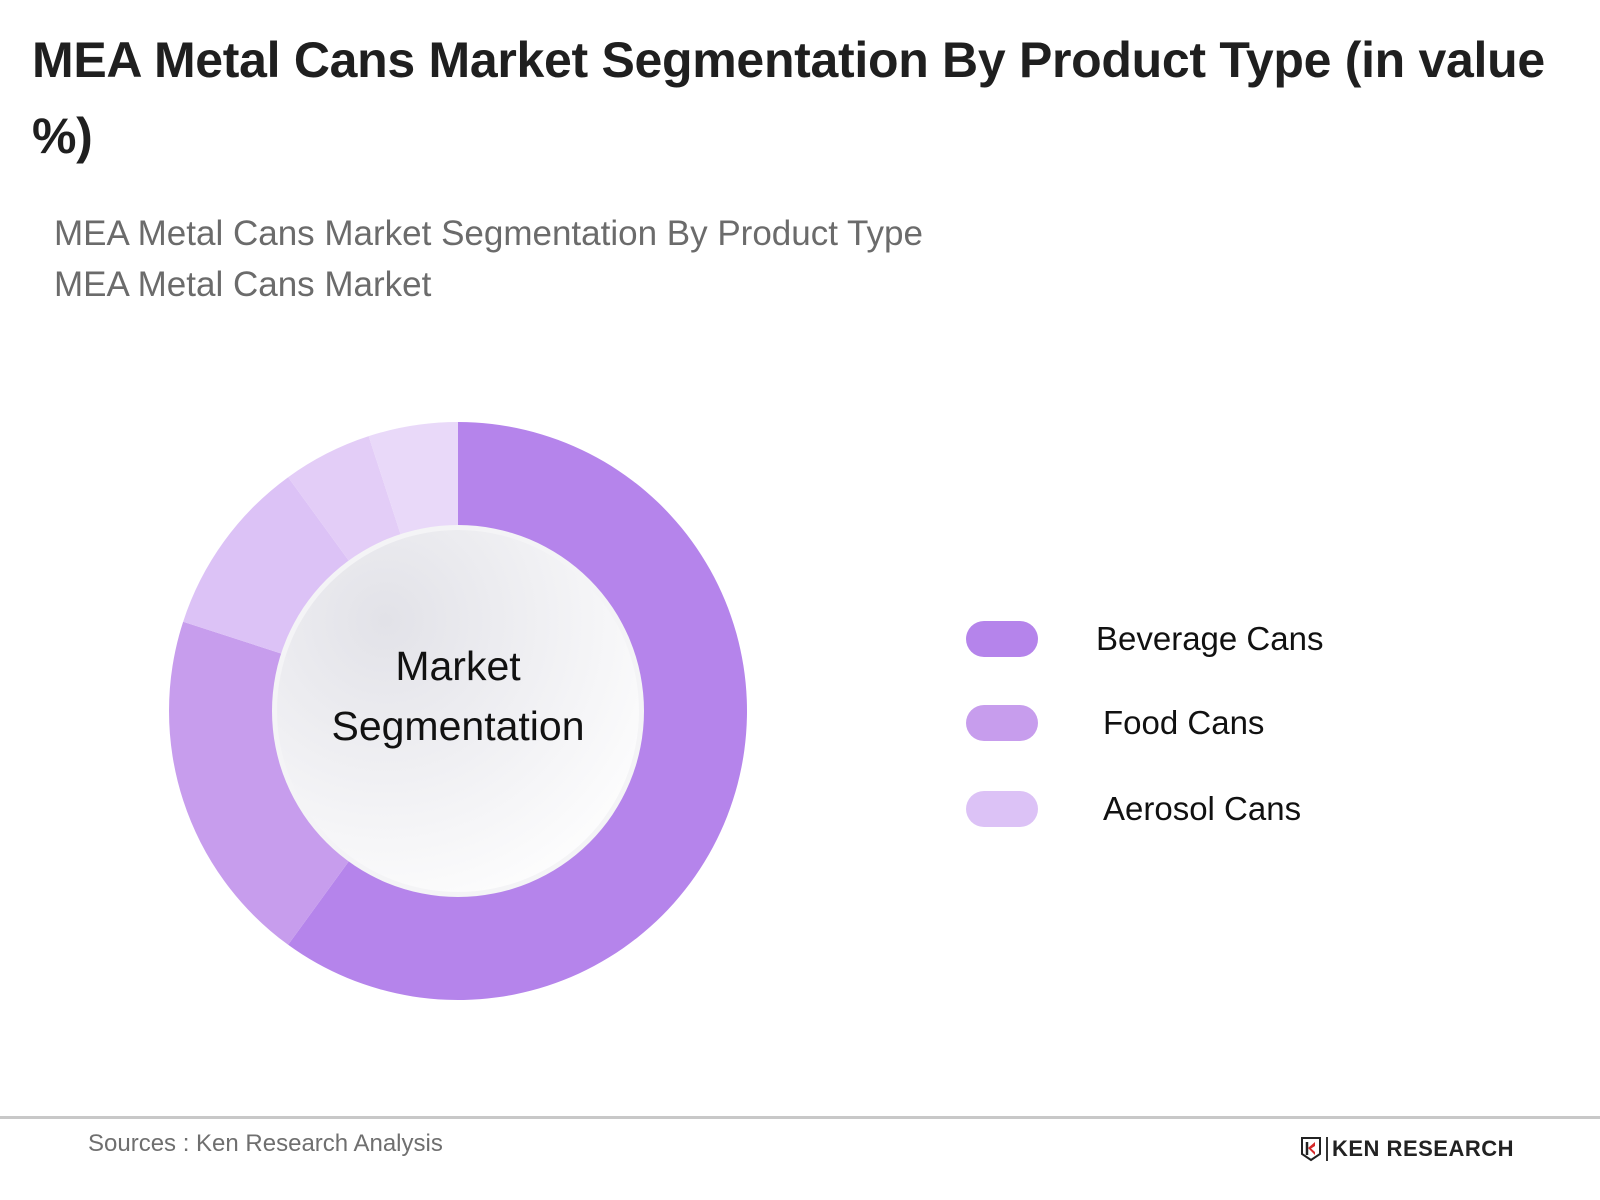 The width and height of the screenshot is (1600, 1200). I want to click on legend-label: Food Cans, so click(1184, 722).